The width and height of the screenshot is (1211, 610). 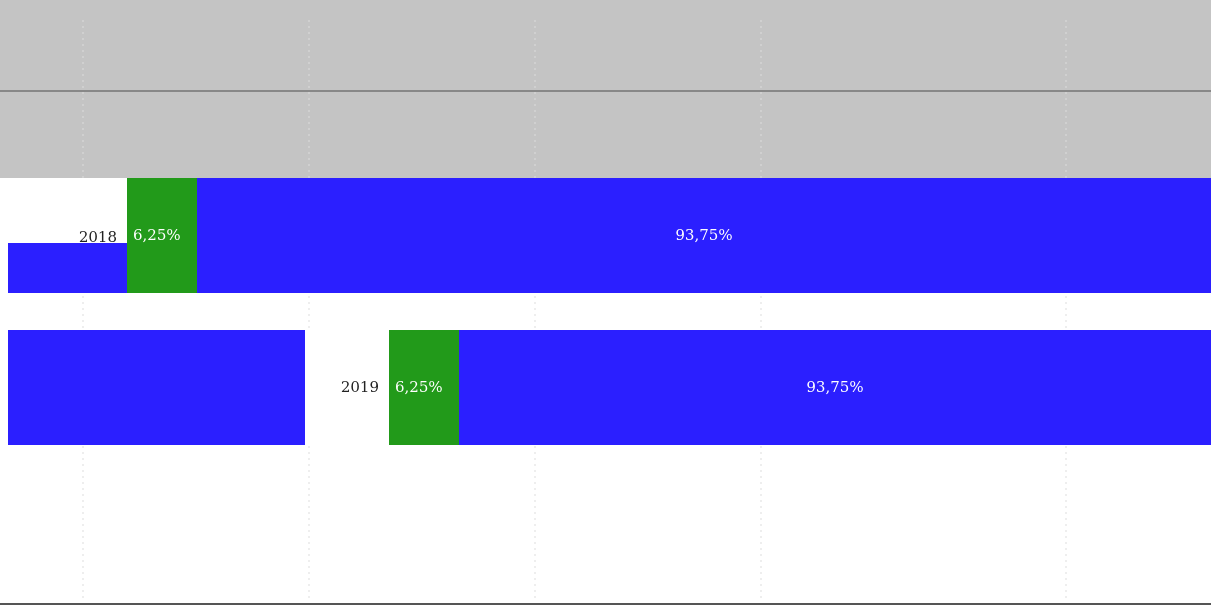 I want to click on y-tick-label: 2018, so click(x=98, y=237).